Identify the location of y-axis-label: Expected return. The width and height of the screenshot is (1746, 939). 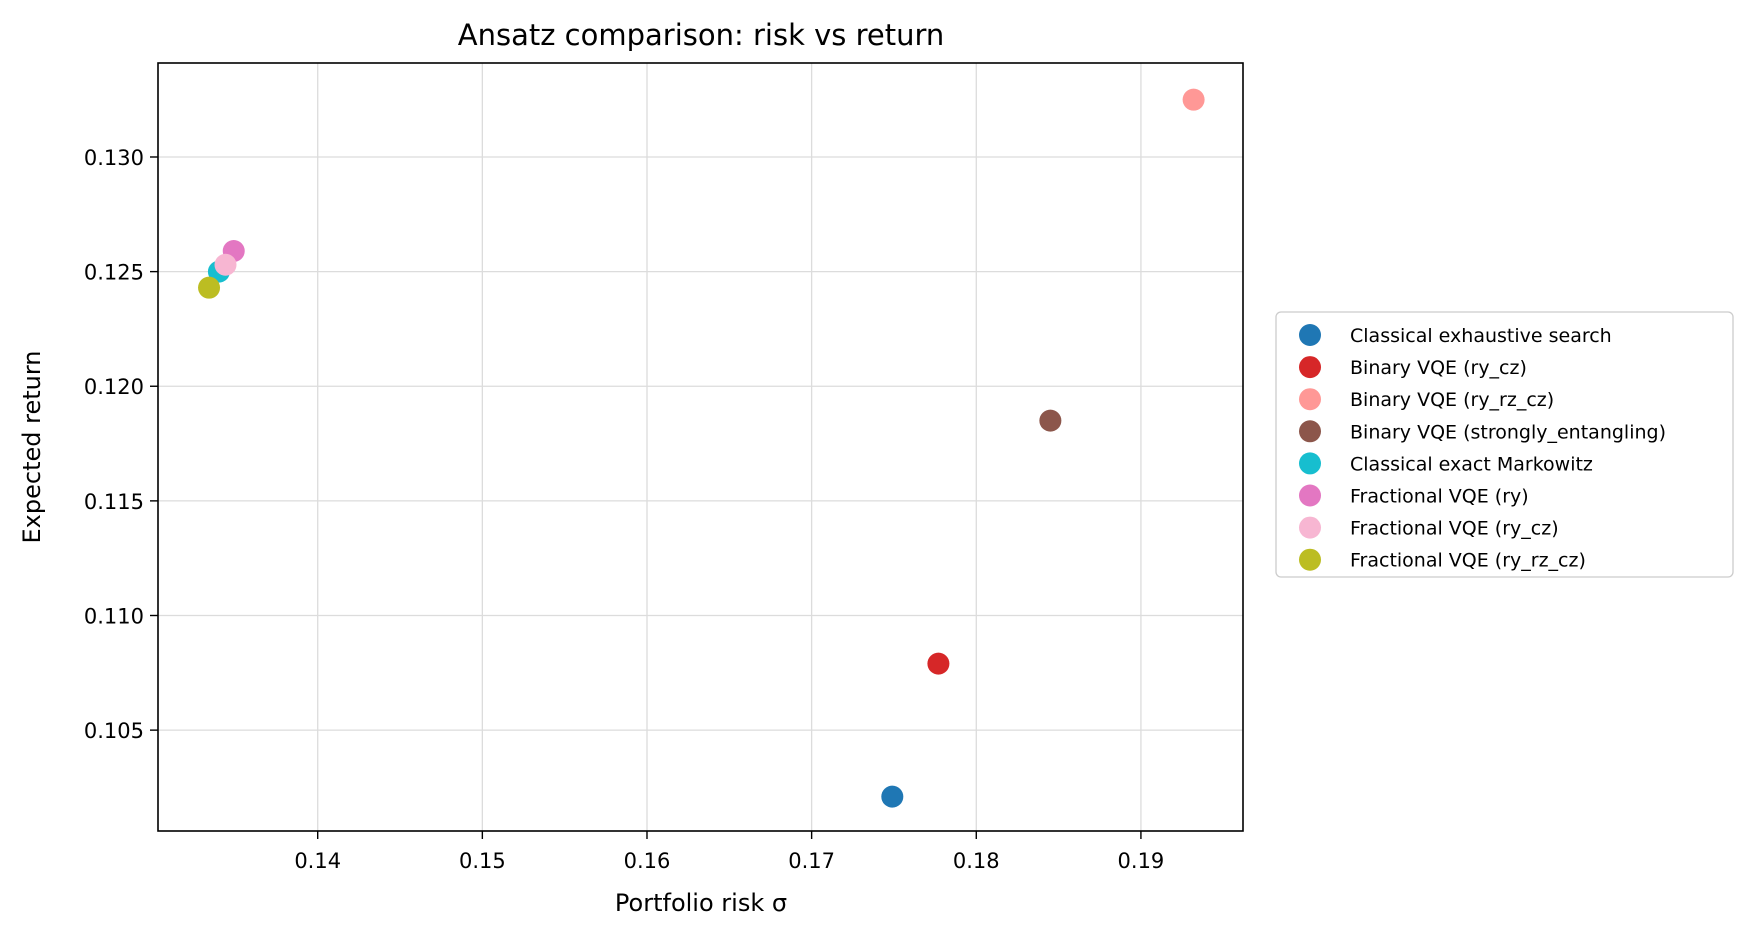
(32, 447).